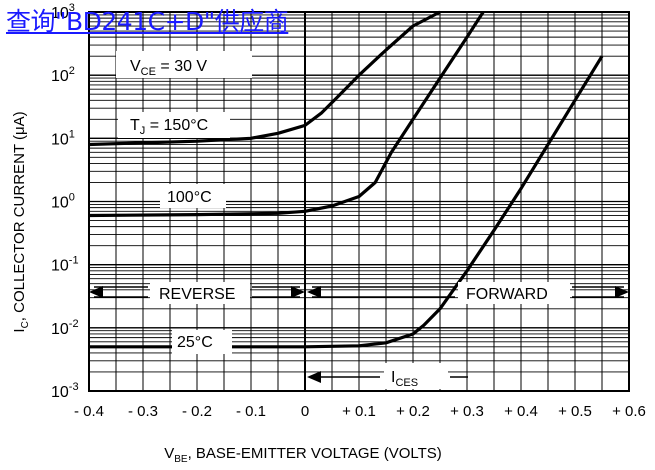 The width and height of the screenshot is (655, 470). I want to click on vce-label-group: VCE = 30 V, so click(184, 64).